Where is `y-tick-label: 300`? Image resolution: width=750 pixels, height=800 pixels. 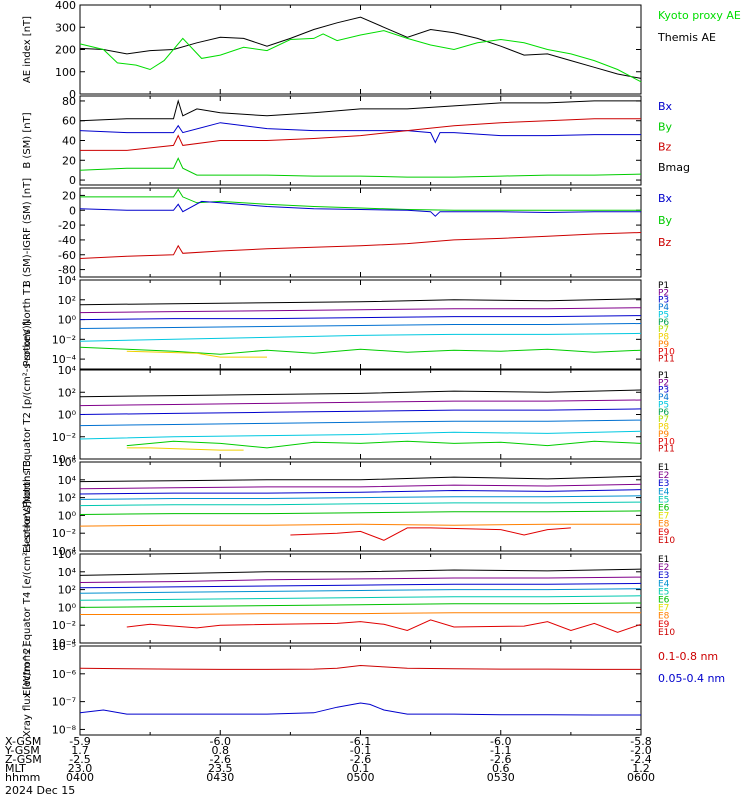
y-tick-label: 300 is located at coordinates (65, 27).